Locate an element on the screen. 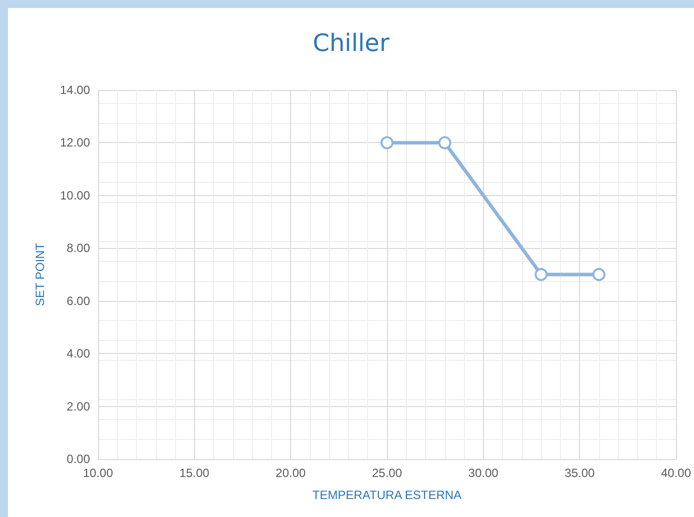 The width and height of the screenshot is (694, 517). y-tick-label: 10.00 is located at coordinates (75, 195).